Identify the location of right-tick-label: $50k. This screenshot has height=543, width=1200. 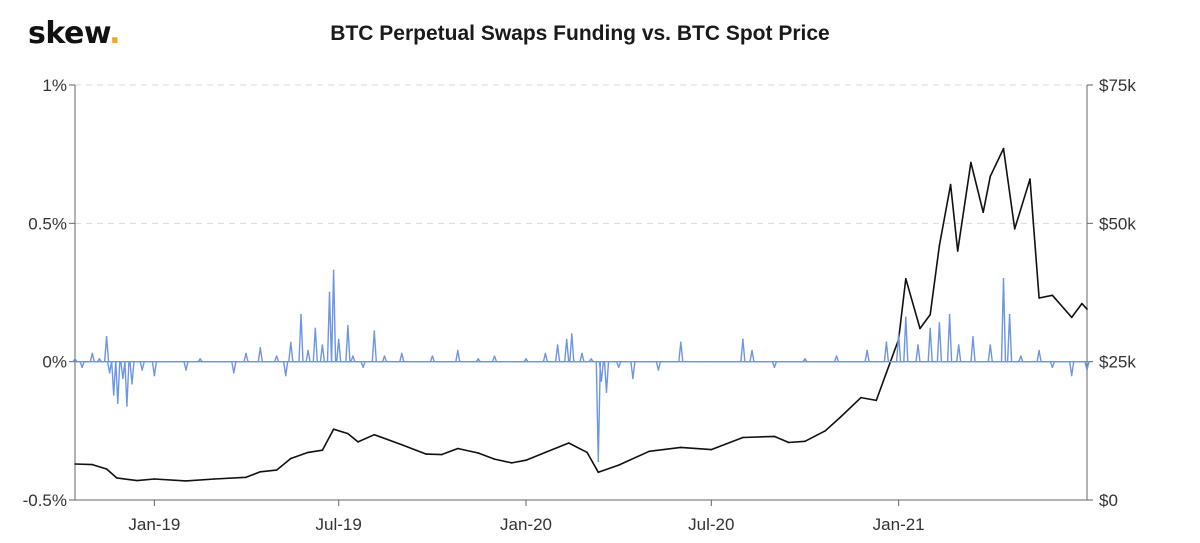
(1117, 223).